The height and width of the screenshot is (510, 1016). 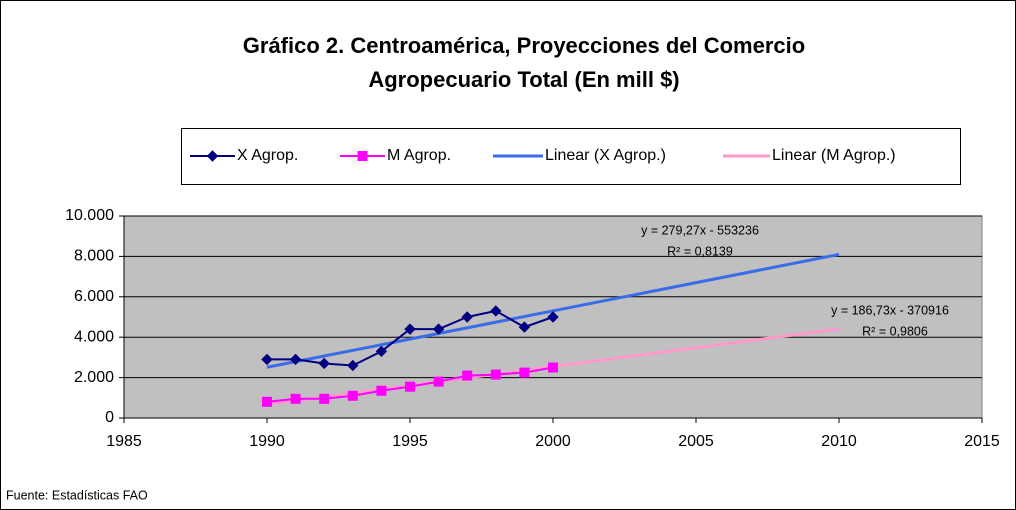 I want to click on legend-box, so click(x=571, y=156).